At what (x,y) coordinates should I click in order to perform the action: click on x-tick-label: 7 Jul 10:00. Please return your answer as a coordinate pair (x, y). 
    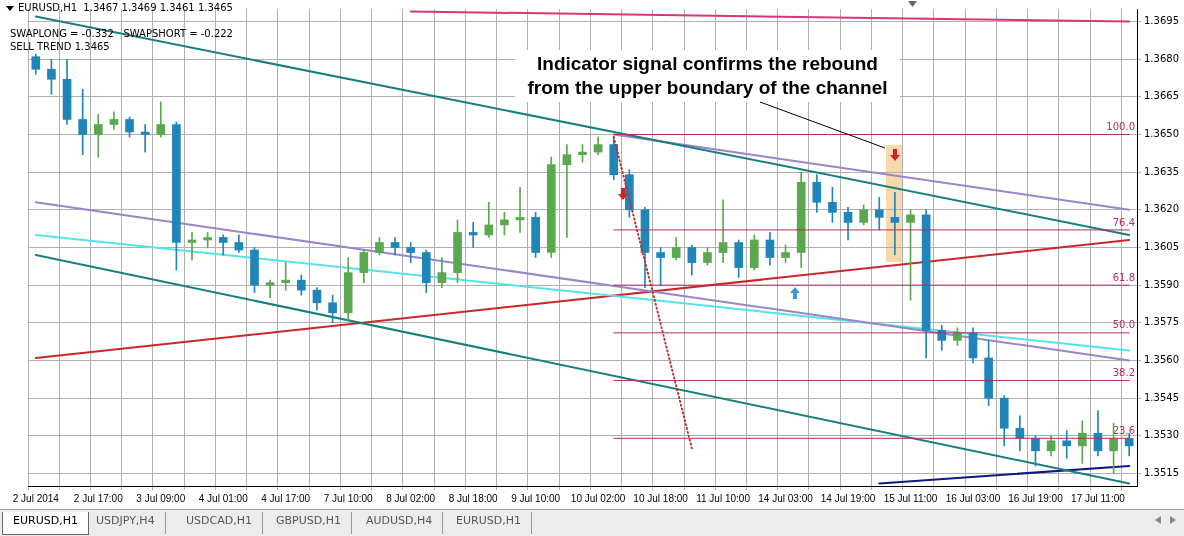
    Looking at the image, I should click on (348, 498).